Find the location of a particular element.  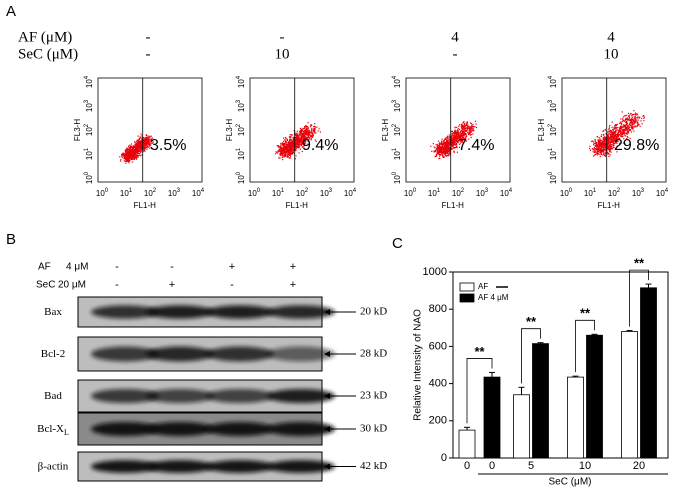

tick-exponent: 1 is located at coordinates (439, 191).